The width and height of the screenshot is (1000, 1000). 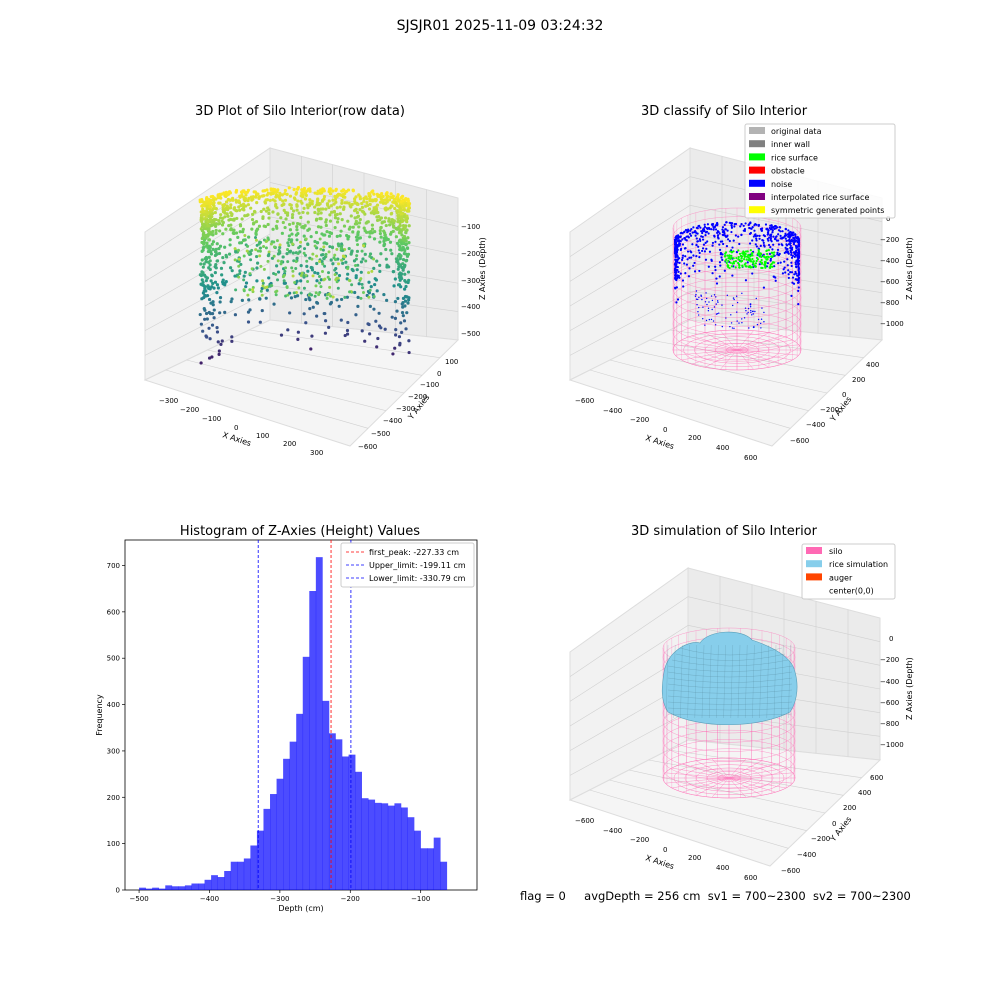 I want to click on raw-ztick: −100, so click(x=470, y=227).